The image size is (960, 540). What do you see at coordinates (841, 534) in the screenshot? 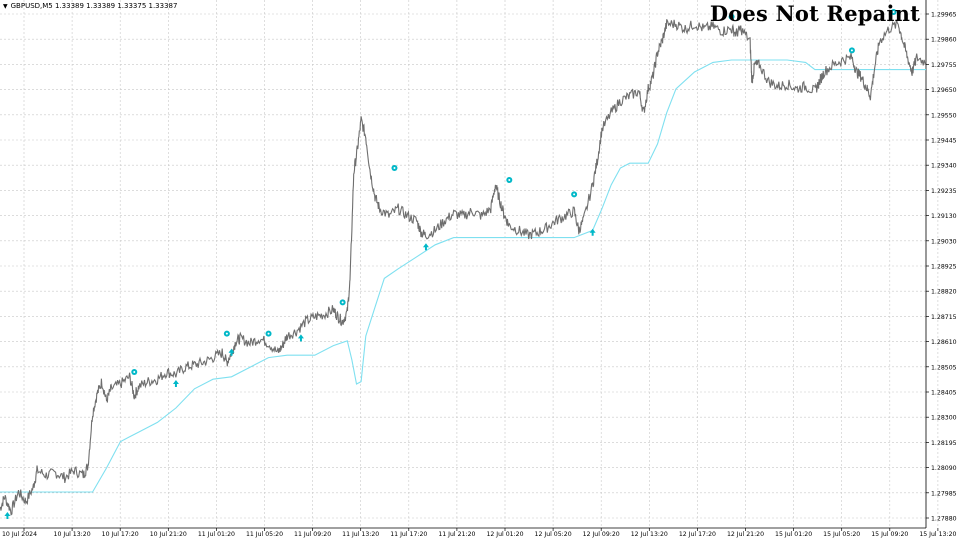
I see `time-axis-label: 15 Jul 05:20` at bounding box center [841, 534].